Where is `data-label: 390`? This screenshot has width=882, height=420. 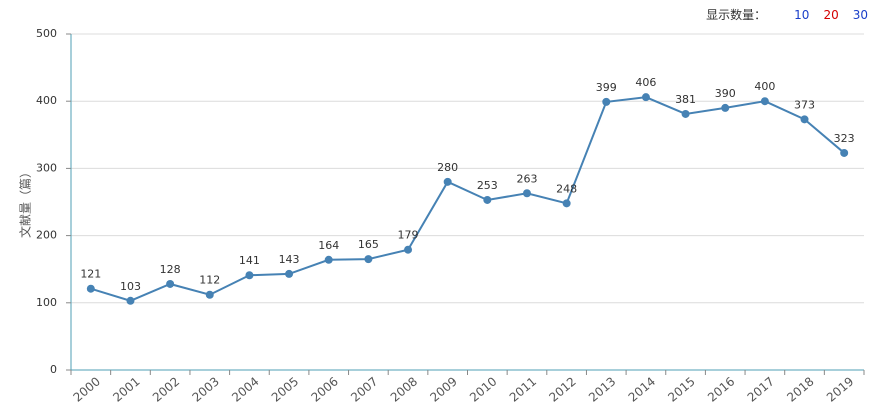
data-label: 390 is located at coordinates (725, 93).